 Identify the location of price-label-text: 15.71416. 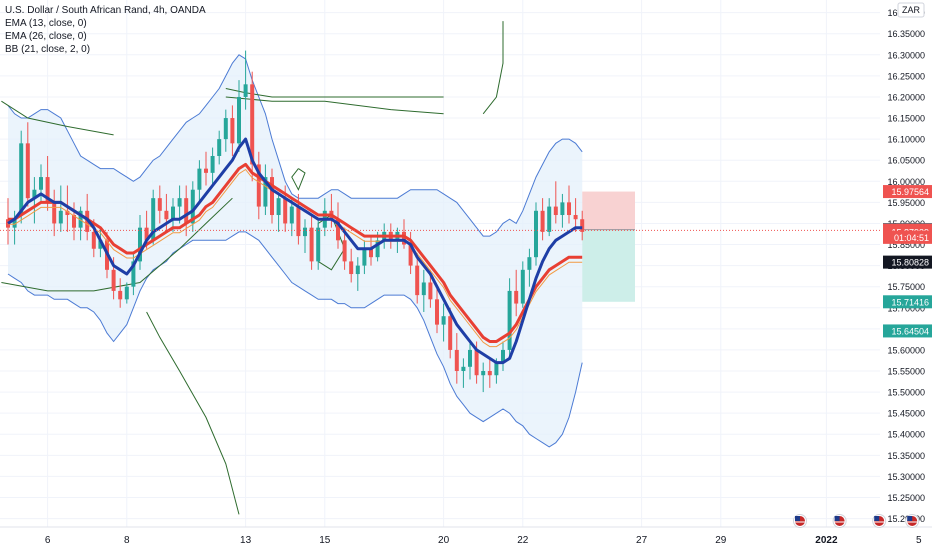
(910, 302).